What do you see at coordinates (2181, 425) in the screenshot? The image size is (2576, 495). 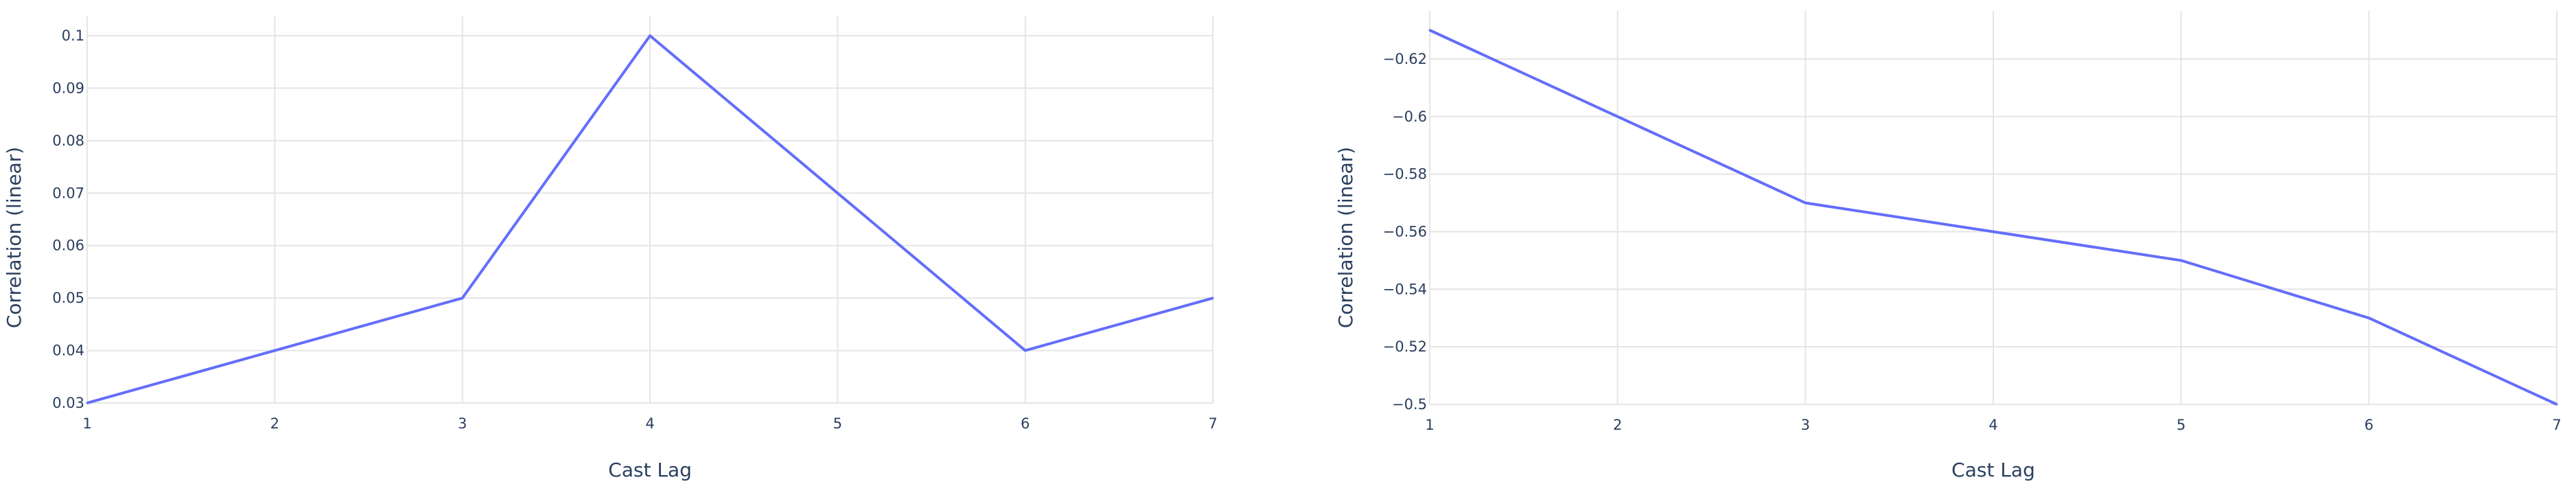 I see `chart-right-x-tick-label: 5` at bounding box center [2181, 425].